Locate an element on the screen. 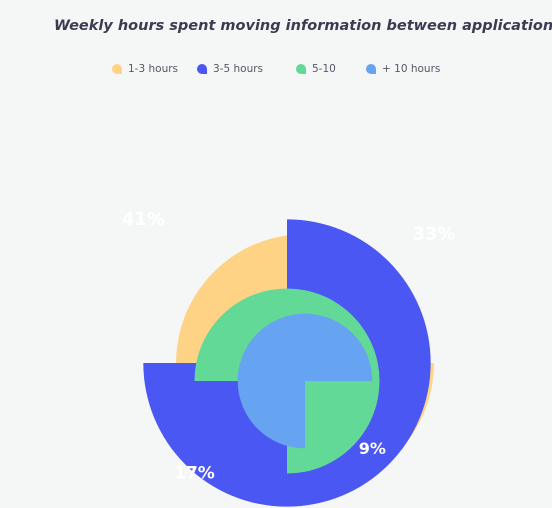 Image resolution: width=552 pixels, height=508 pixels. legend-item-10-plus-hours: + 10 hours is located at coordinates (403, 69).